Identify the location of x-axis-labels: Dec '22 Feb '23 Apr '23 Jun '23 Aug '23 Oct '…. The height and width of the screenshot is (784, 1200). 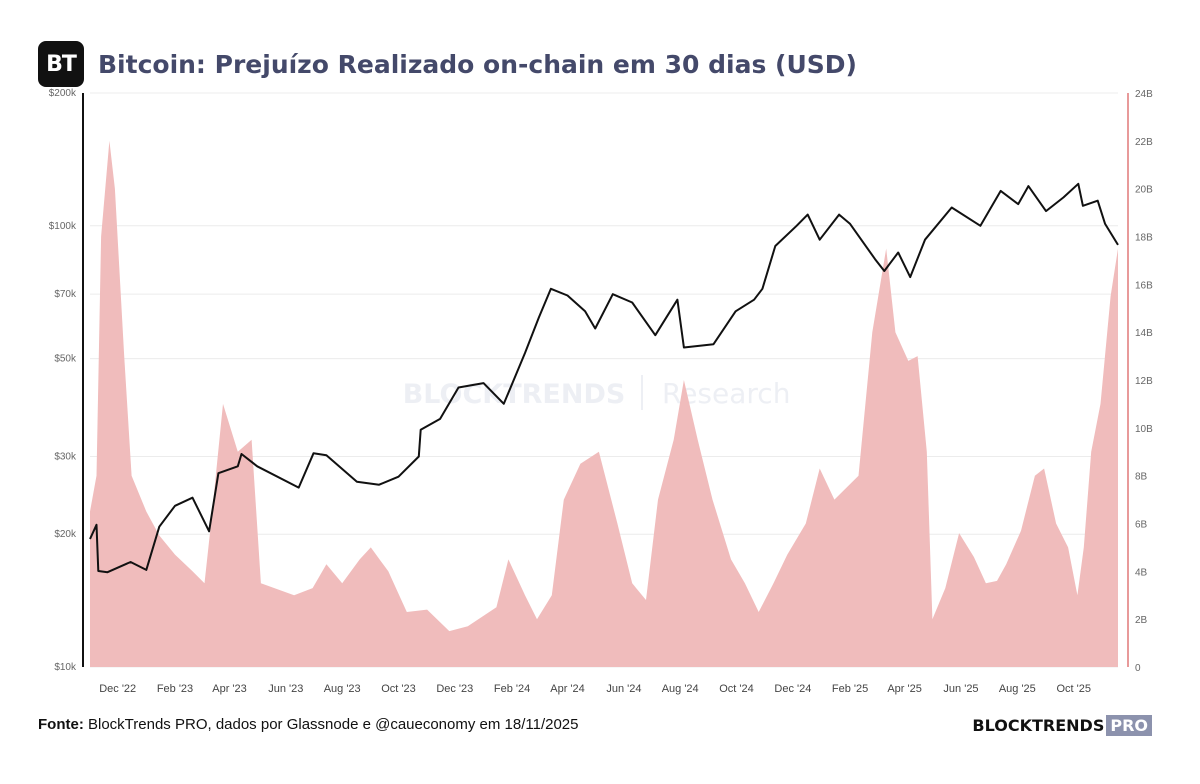
(595, 689).